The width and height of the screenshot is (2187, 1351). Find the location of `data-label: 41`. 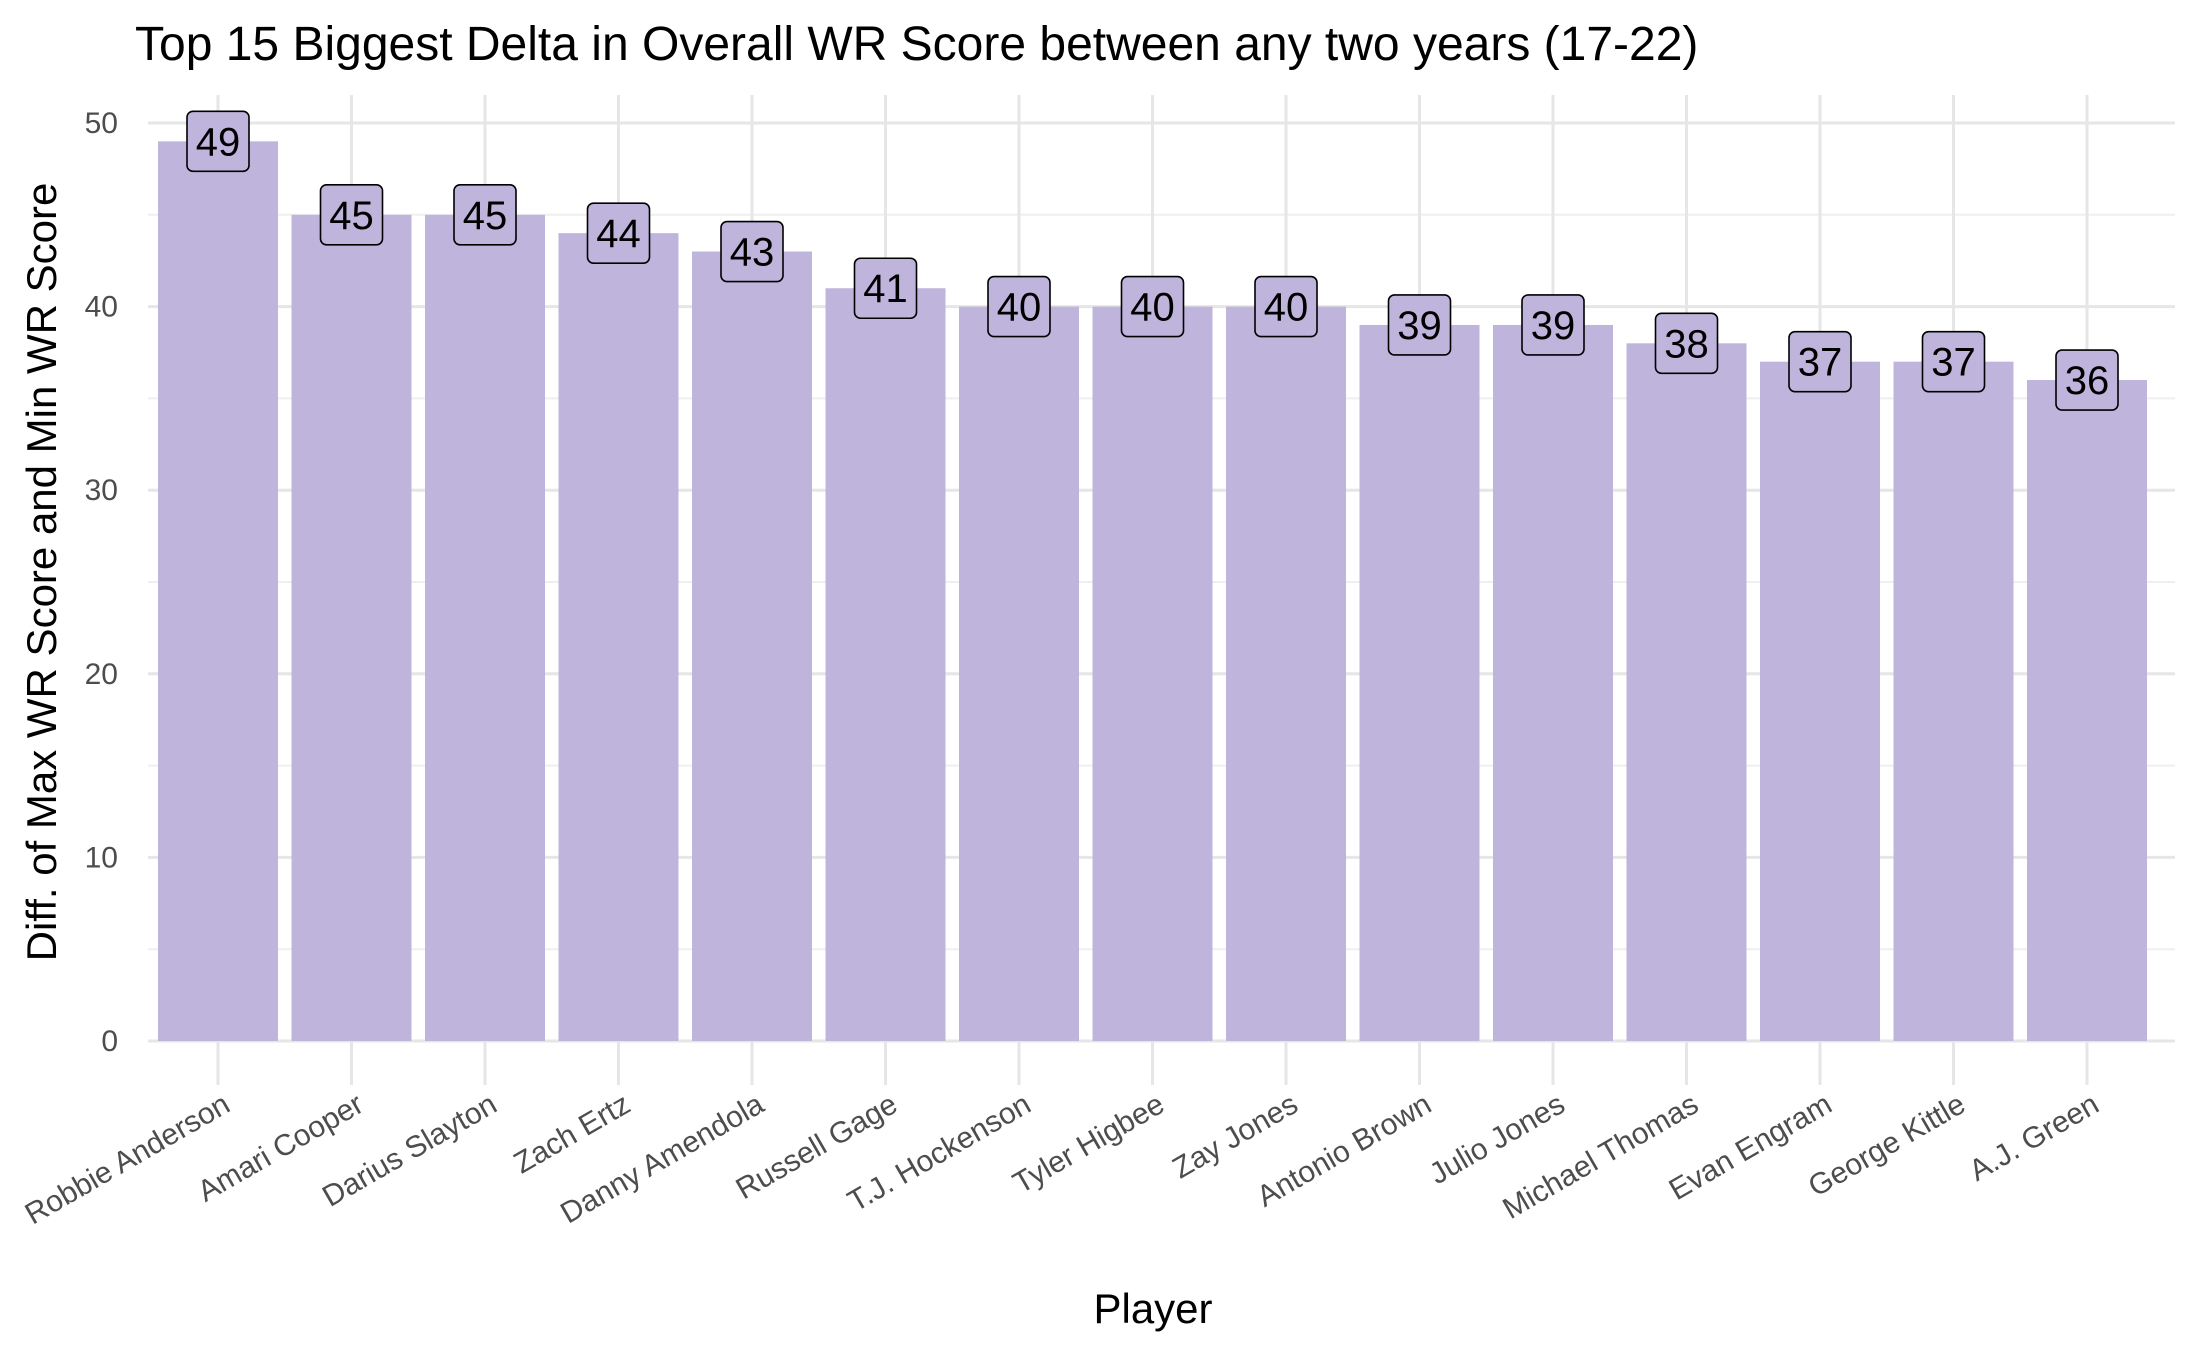

data-label: 41 is located at coordinates (885, 288).